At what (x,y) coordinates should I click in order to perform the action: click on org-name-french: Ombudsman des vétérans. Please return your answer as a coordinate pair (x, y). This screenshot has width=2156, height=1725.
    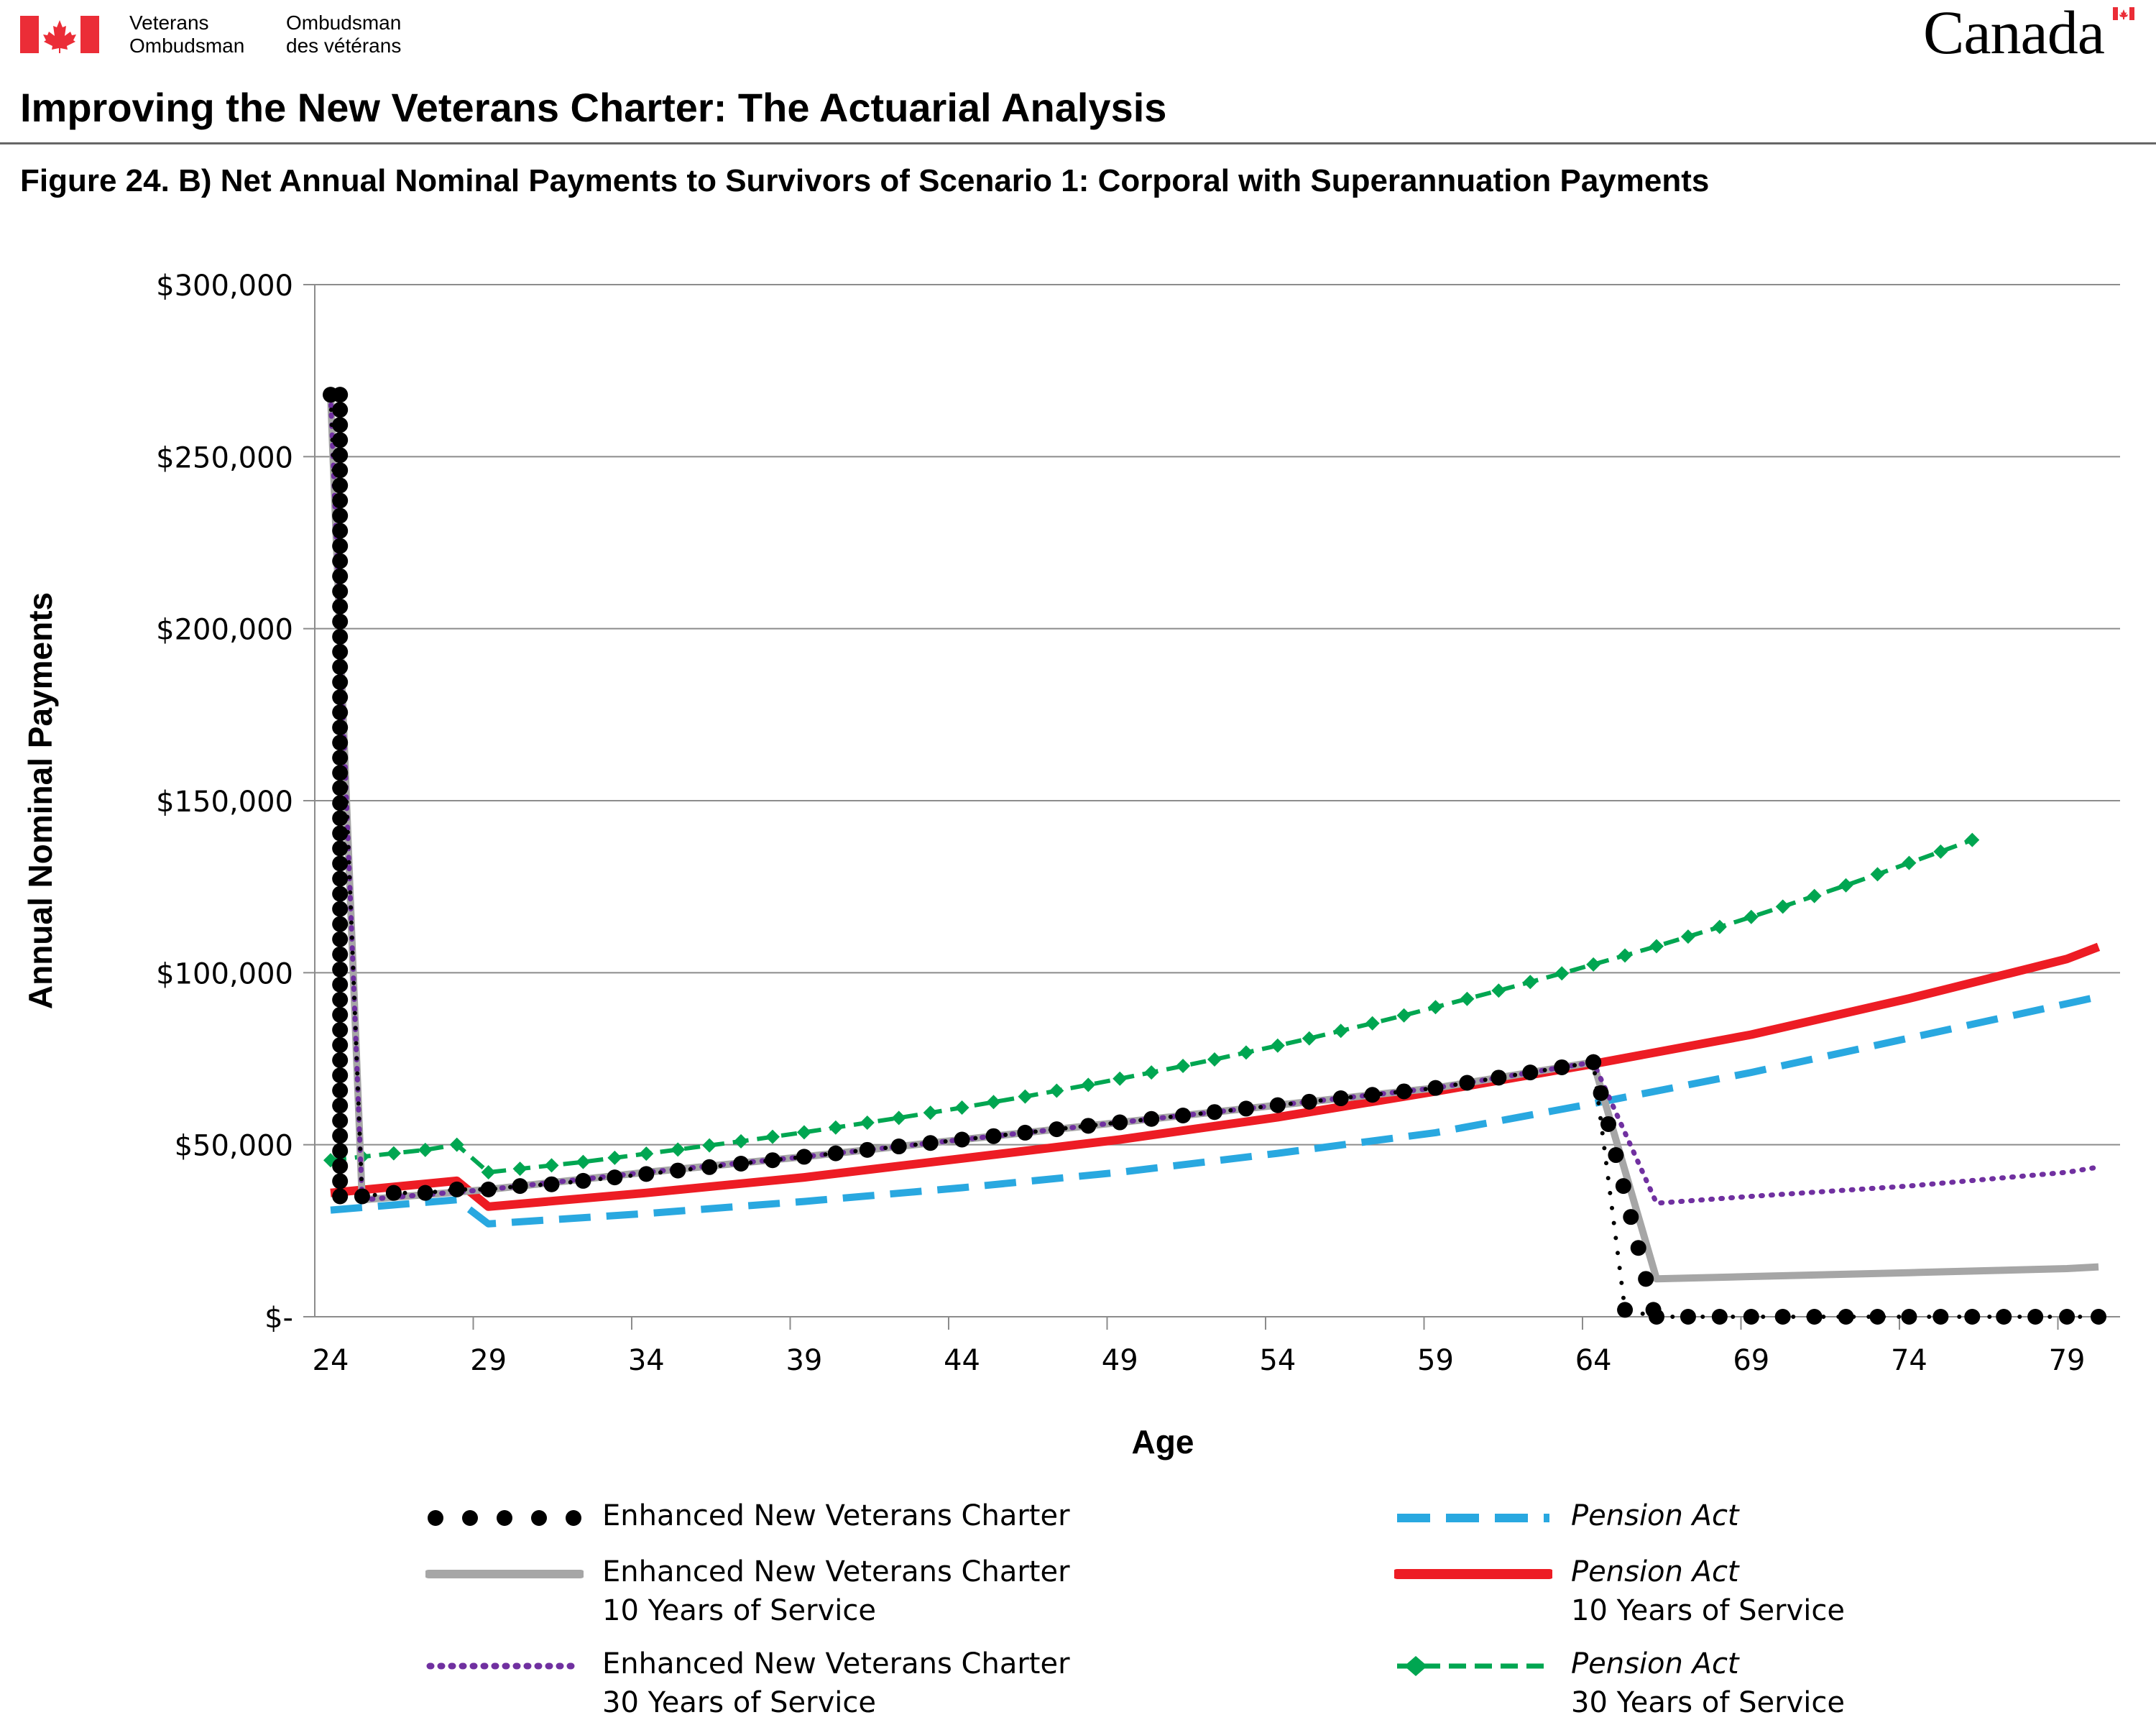
    Looking at the image, I should click on (343, 35).